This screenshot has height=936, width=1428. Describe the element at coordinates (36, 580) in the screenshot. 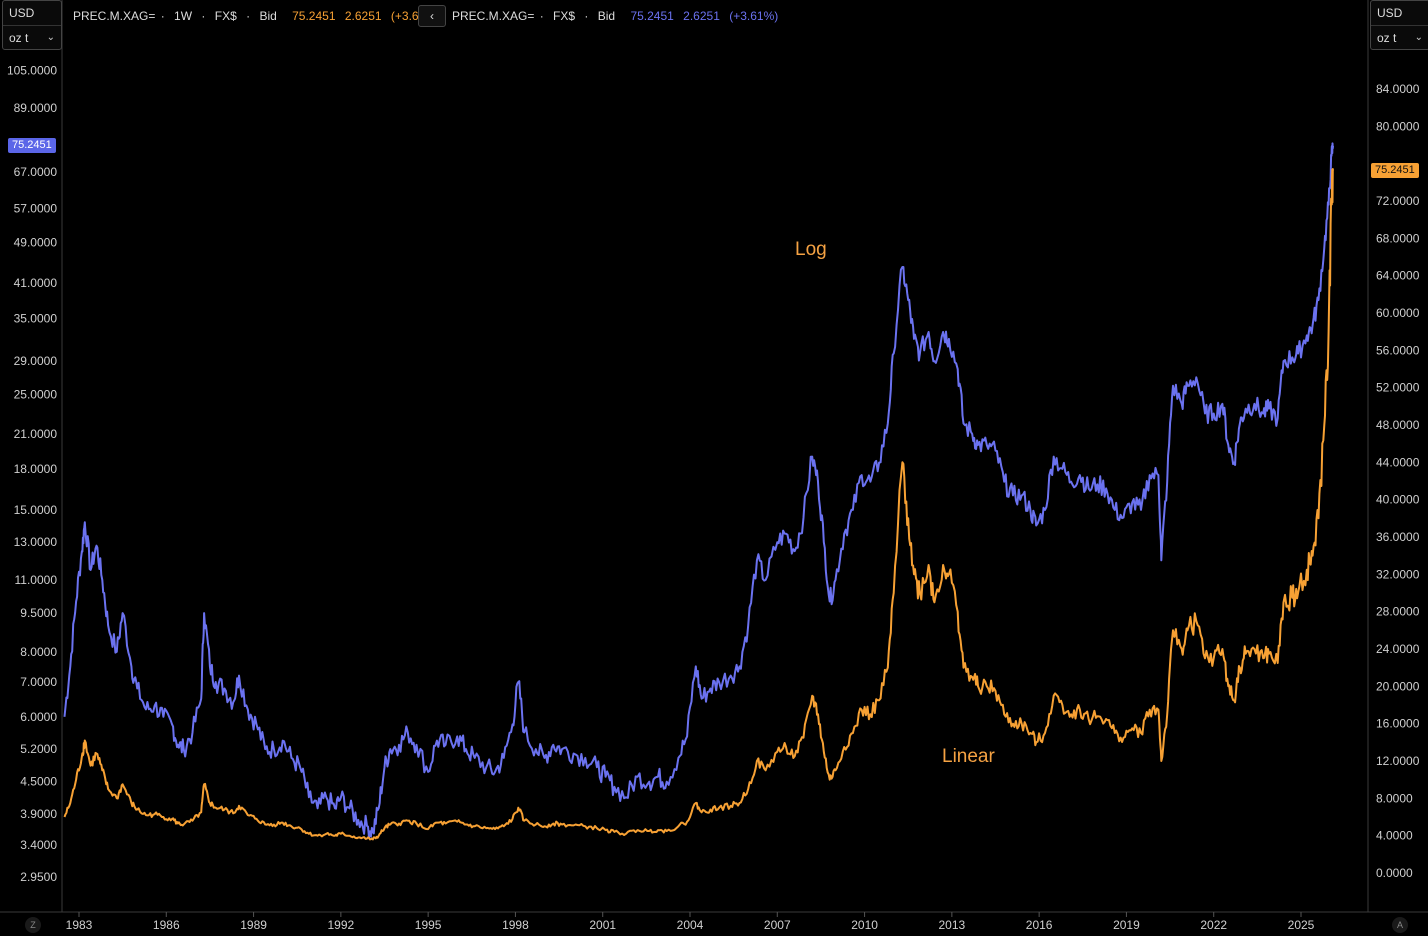

I see `left-tick-label: 11.0000` at that location.